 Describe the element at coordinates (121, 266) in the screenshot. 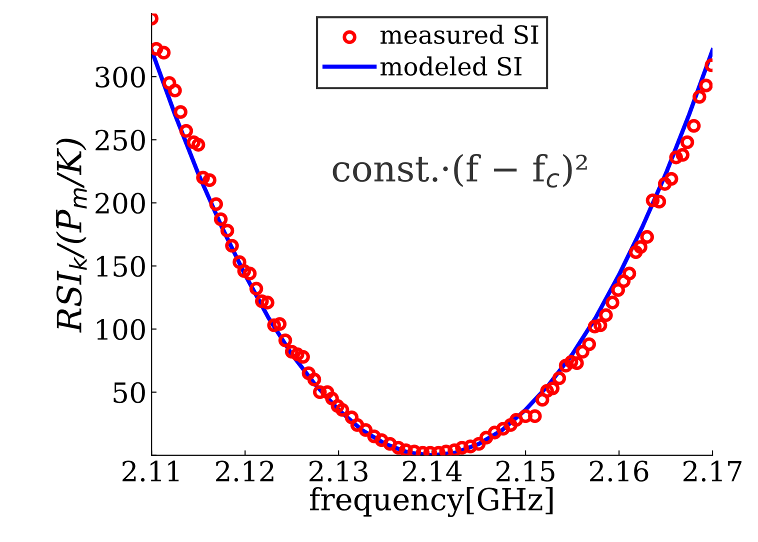

I see `y-tick-label: 150` at that location.